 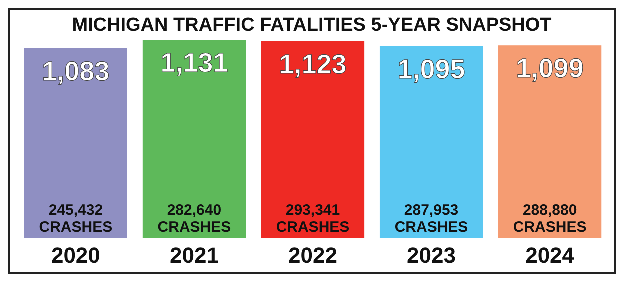 What do you see at coordinates (76, 219) in the screenshot?
I see `annotation: 245,432 CRASHES` at bounding box center [76, 219].